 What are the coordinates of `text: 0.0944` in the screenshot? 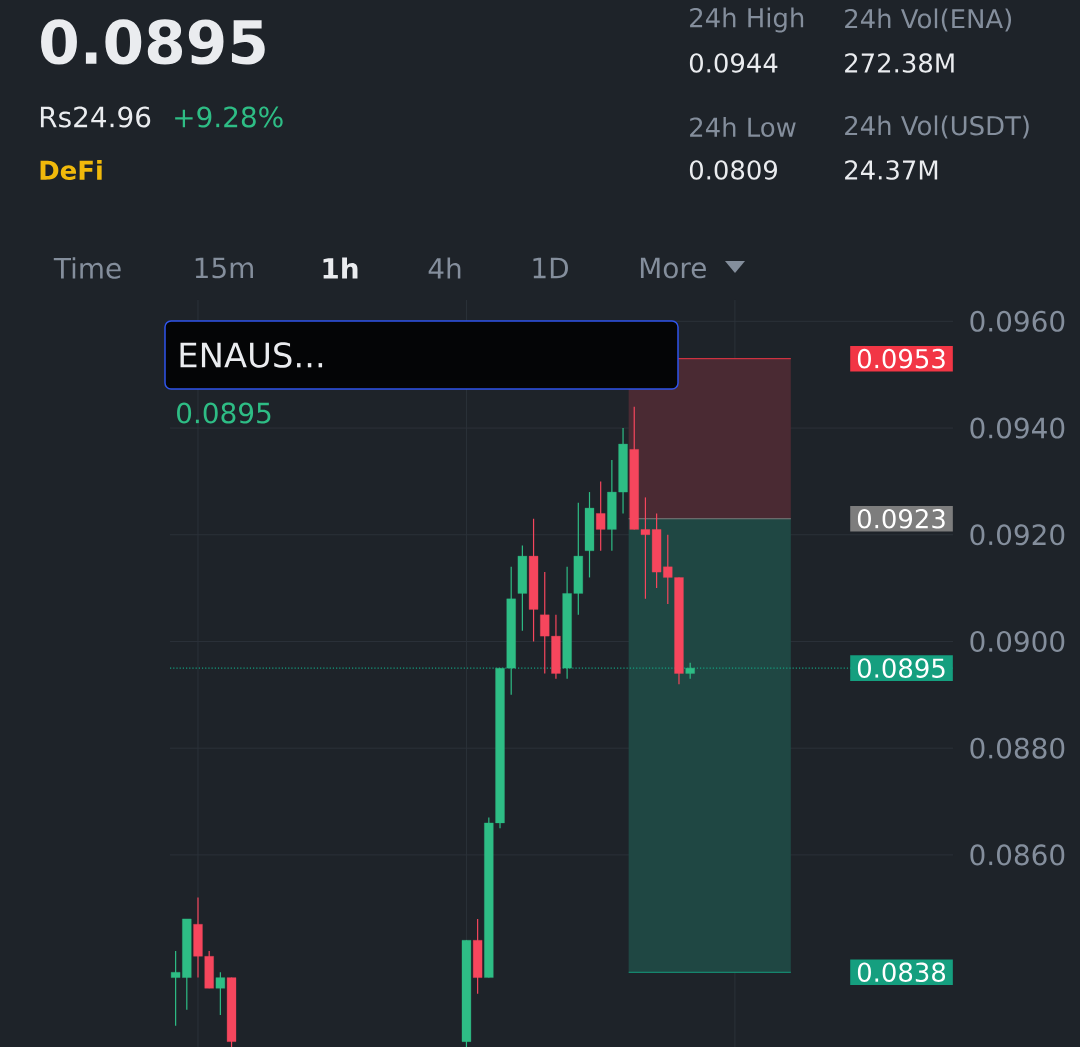 It's located at (733, 63).